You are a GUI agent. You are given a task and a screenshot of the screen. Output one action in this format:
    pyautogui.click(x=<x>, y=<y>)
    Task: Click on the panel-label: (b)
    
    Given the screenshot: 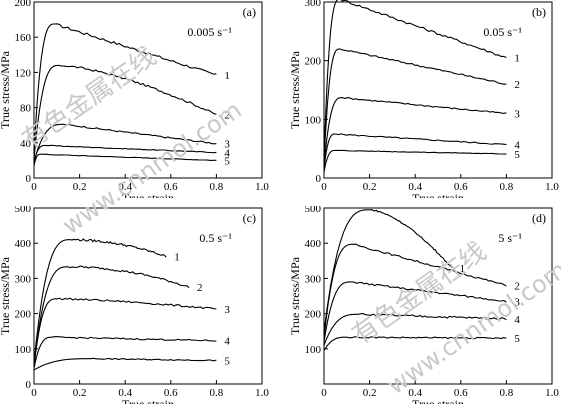 What is the action you would take?
    pyautogui.click(x=539, y=12)
    